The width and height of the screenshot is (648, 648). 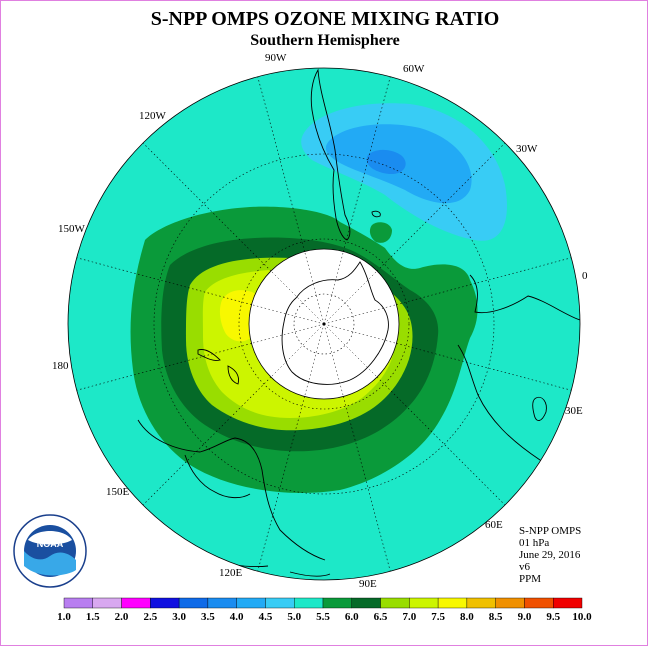 What do you see at coordinates (539, 408) in the screenshot?
I see `madagascar` at bounding box center [539, 408].